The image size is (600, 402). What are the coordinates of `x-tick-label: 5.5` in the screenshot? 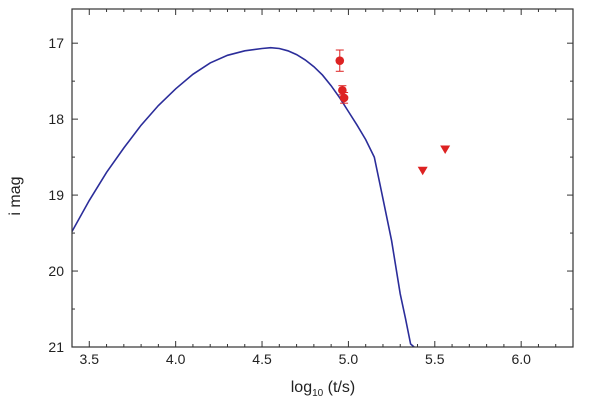 It's located at (435, 359).